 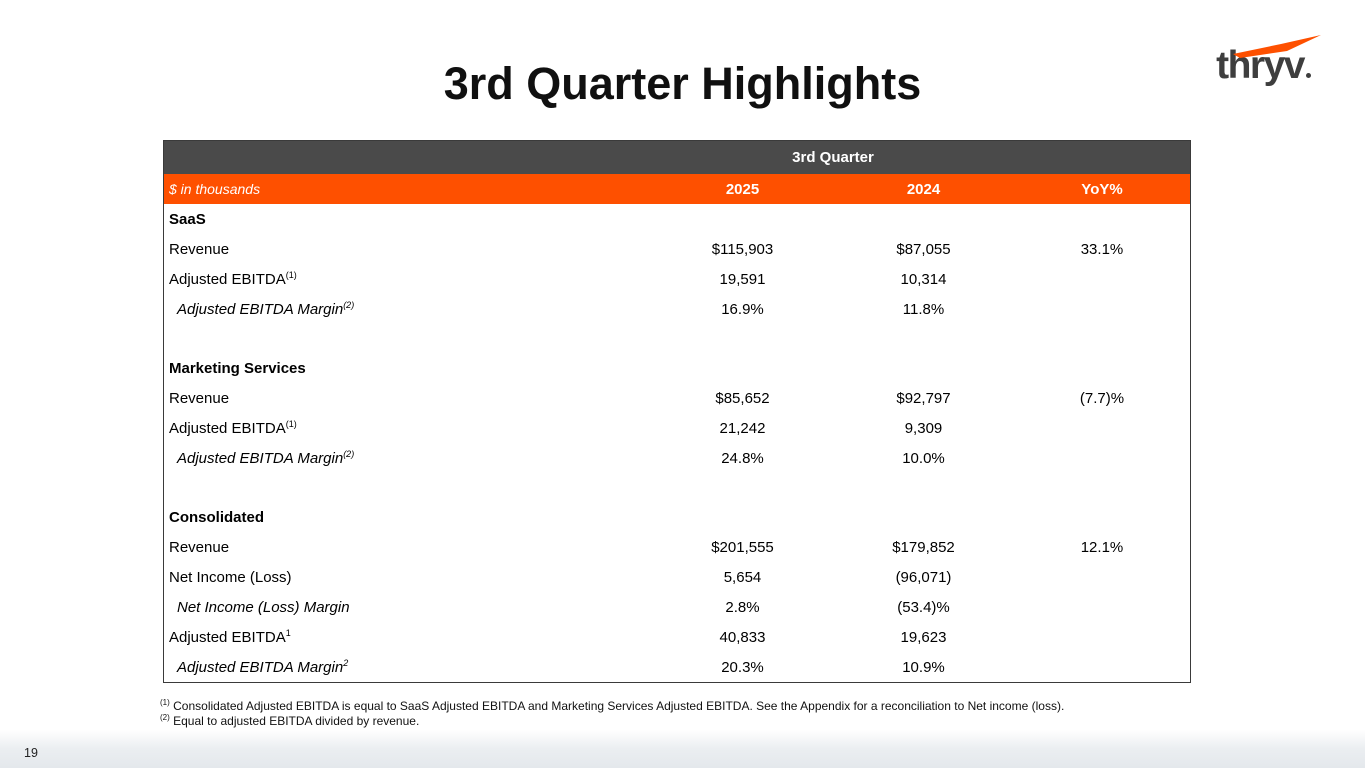 I want to click on row-label: Adjusted EBITDA Margin2, so click(x=263, y=667).